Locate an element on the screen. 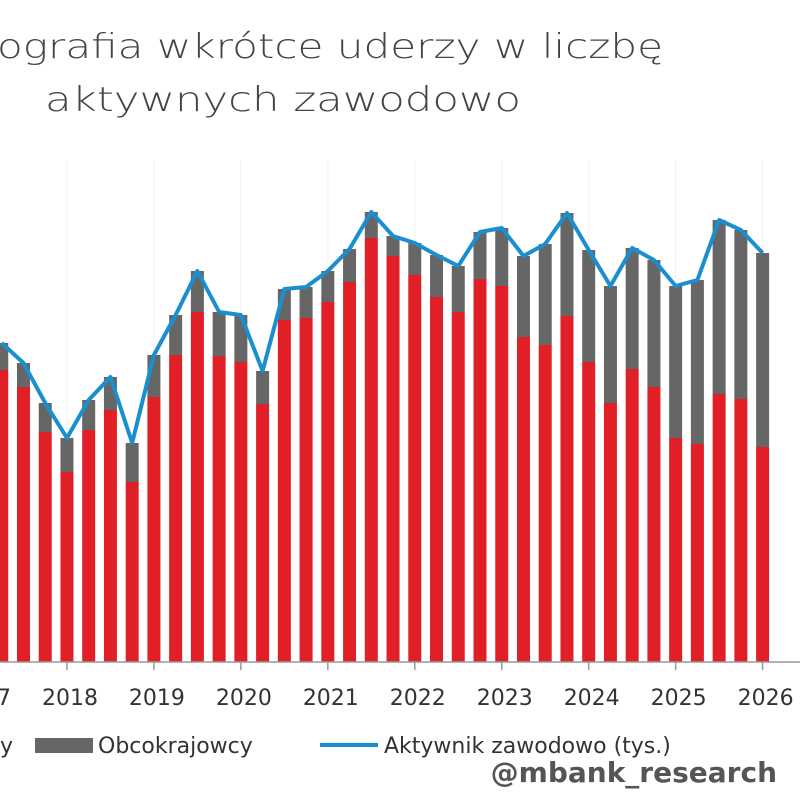  legend-swatch is located at coordinates (64, 745).